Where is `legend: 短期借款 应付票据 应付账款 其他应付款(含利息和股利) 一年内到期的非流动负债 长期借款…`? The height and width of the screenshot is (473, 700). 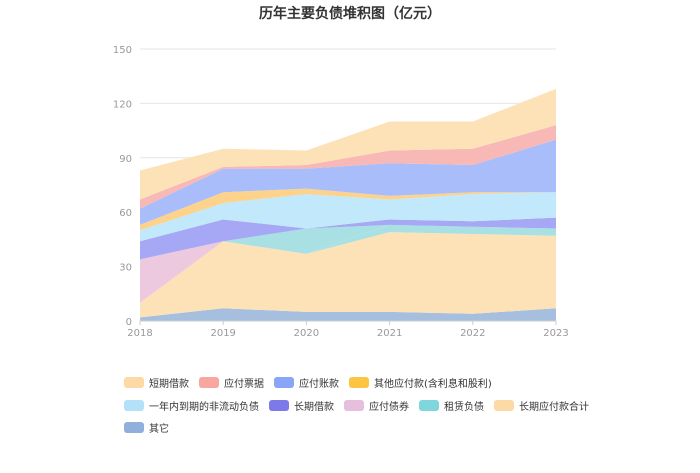 legend: 短期借款 应付票据 应付账款 其他应付款(含利息和股利) 一年内到期的非流动负债 长期借款… is located at coordinates (364, 407).